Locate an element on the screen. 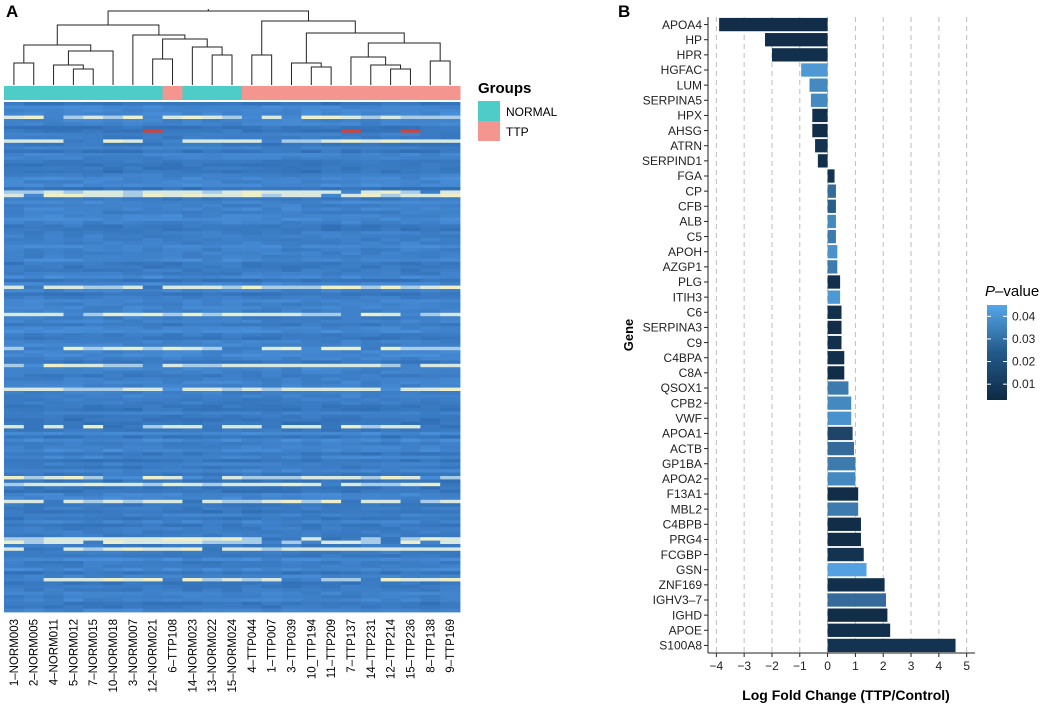 The image size is (1050, 706). bar-alb is located at coordinates (831, 221).